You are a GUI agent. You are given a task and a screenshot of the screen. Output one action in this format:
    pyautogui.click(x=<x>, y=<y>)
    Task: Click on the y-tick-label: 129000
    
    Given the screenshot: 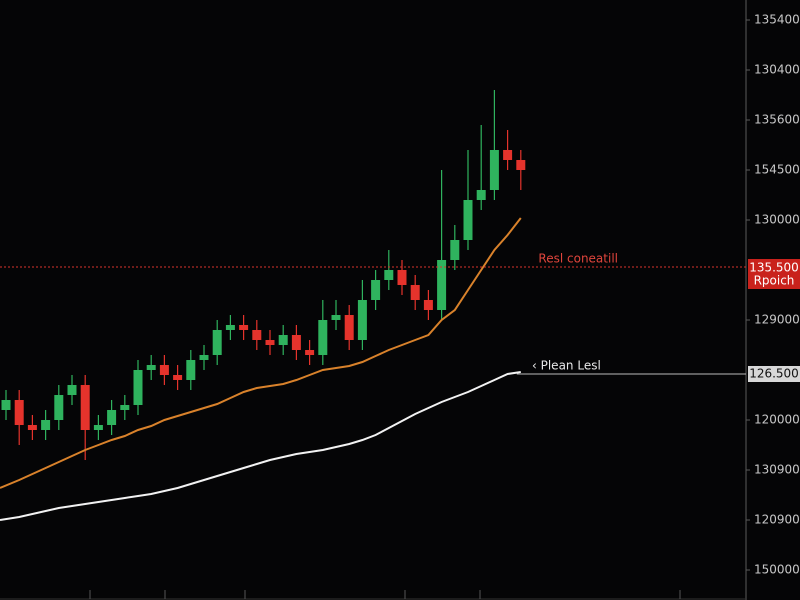 What is the action you would take?
    pyautogui.click(x=777, y=320)
    